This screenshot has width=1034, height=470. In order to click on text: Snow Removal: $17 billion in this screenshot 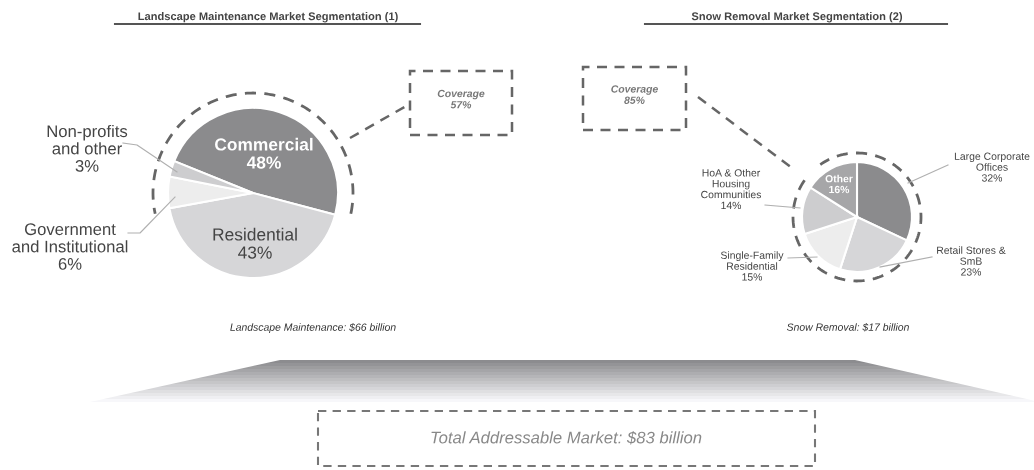, I will do `click(847, 327)`.